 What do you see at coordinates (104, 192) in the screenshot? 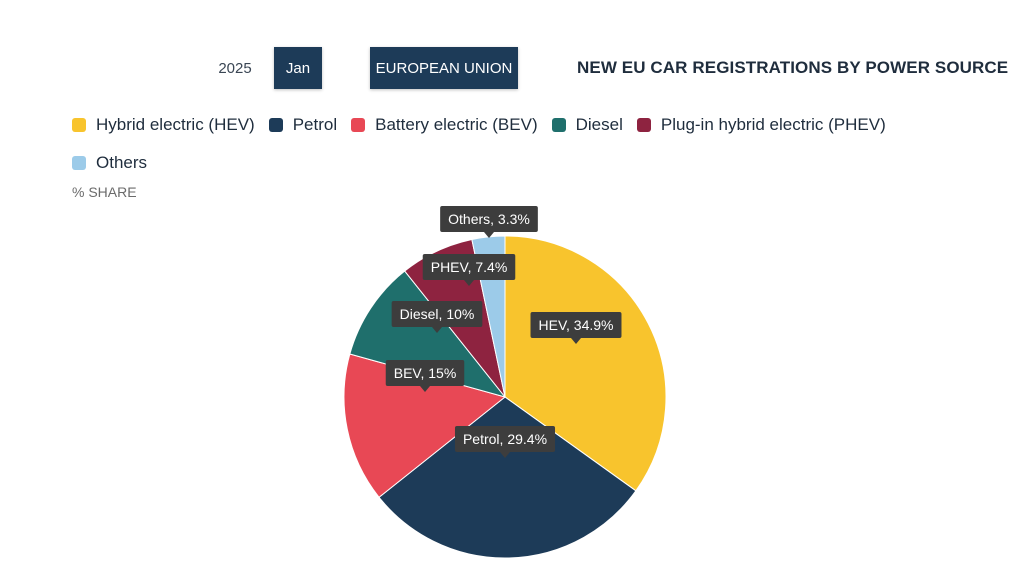
I see `unit-label: % SHARE` at bounding box center [104, 192].